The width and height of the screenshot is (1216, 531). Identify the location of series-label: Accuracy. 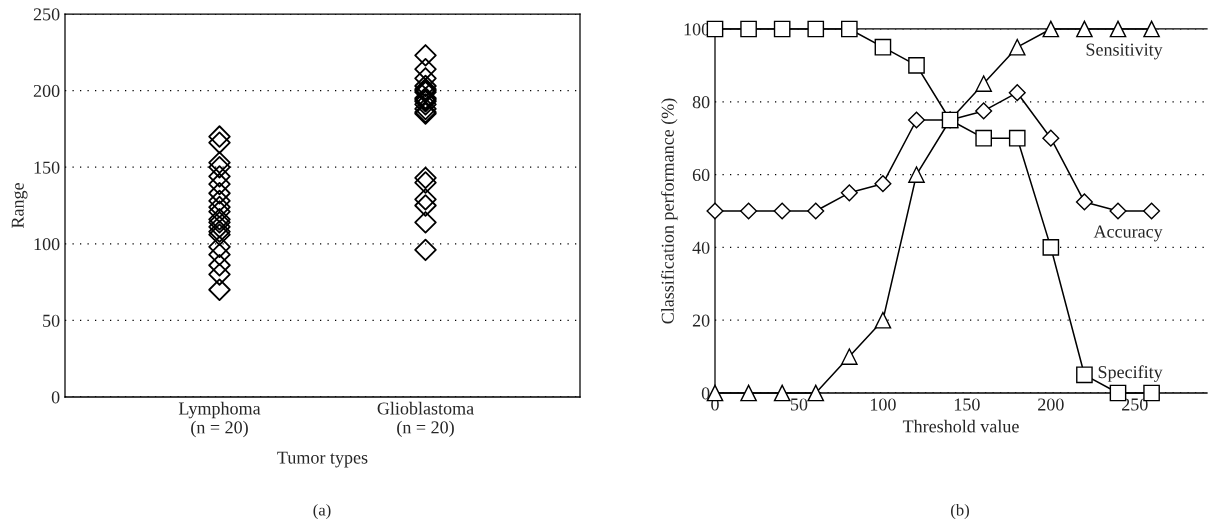
(1128, 233).